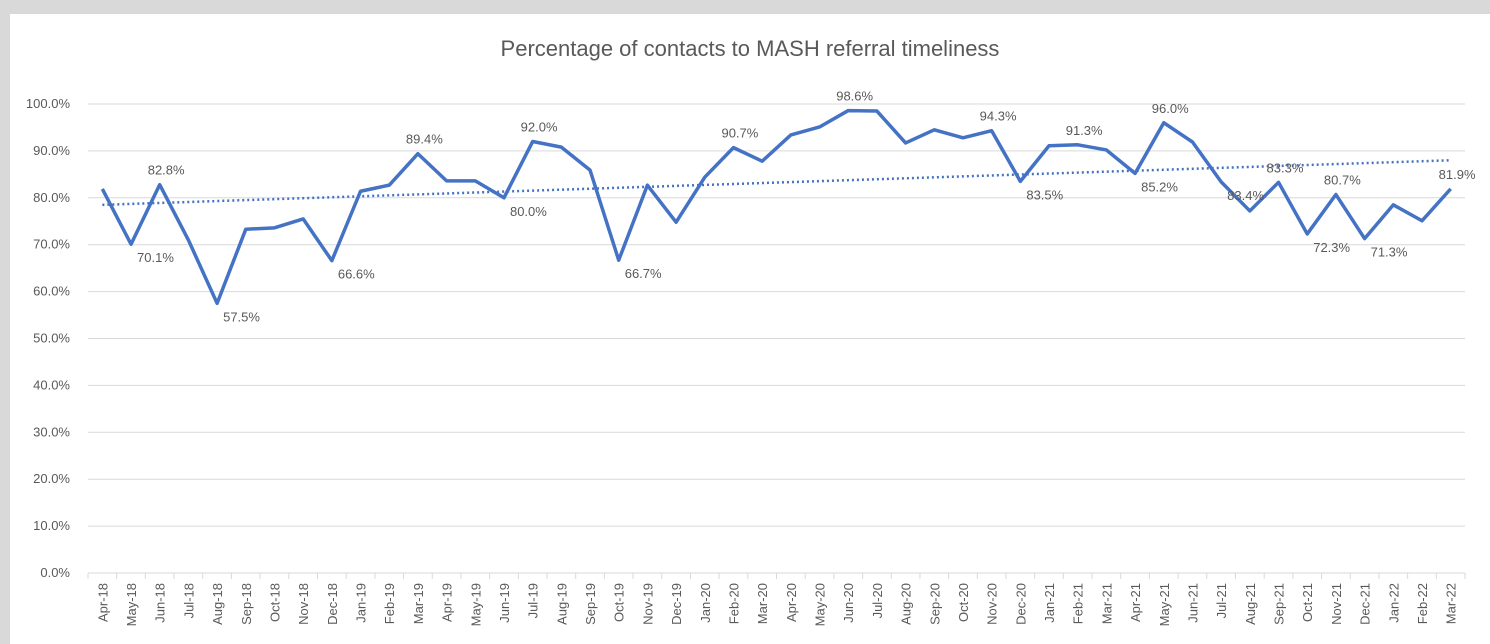 The width and height of the screenshot is (1490, 644). I want to click on data-label: 92.0%, so click(539, 127).